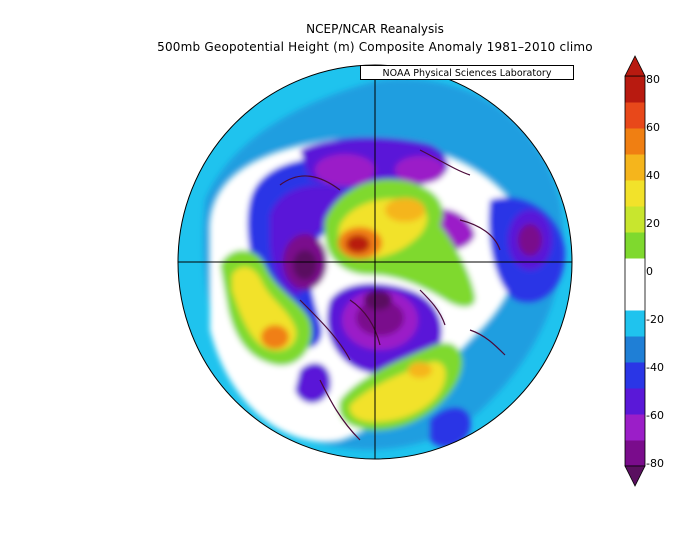  I want to click on chart-title: NCEP/NCAR Reanalysis, so click(375, 29).